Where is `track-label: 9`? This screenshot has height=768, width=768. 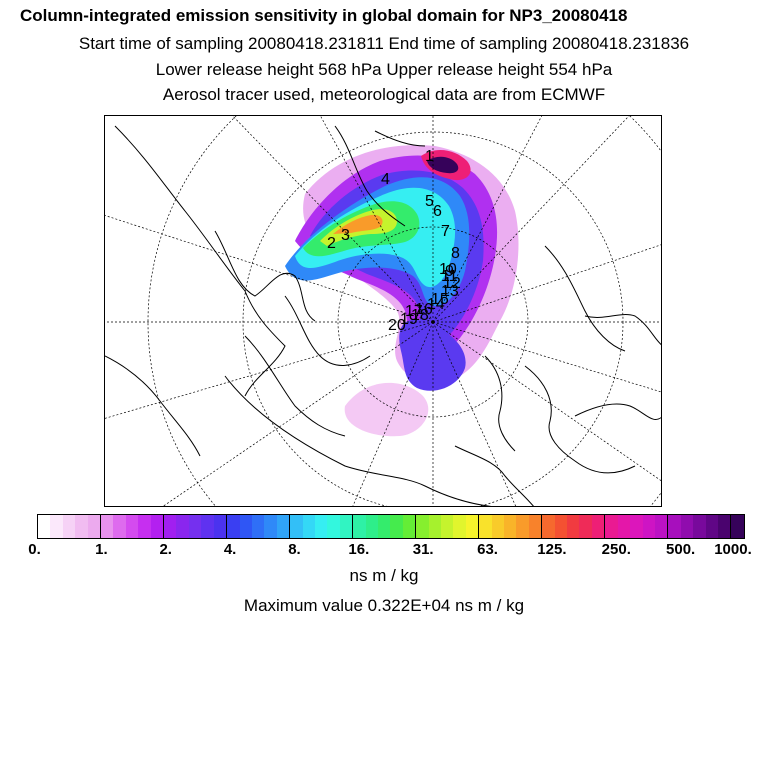
track-label: 9 is located at coordinates (449, 271).